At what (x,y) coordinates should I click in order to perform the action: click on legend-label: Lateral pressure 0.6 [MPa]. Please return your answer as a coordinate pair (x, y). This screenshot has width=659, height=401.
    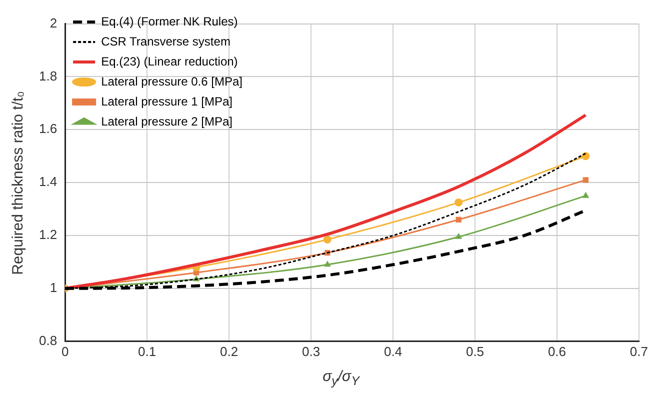
    Looking at the image, I should click on (171, 81).